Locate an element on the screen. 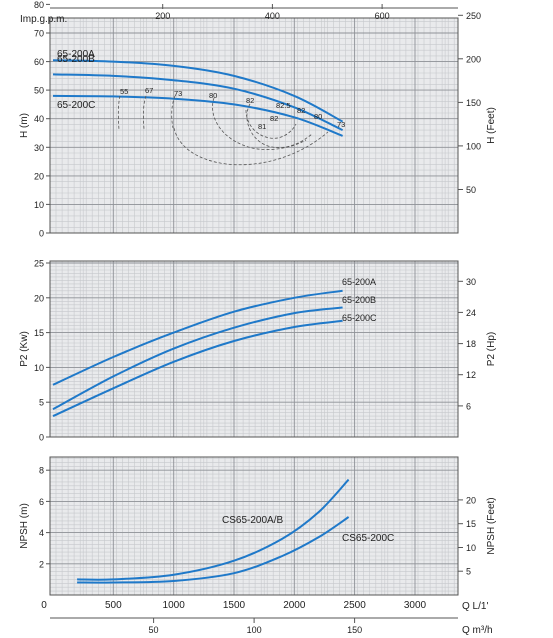 The image size is (553, 638). y-tick-label: 40 is located at coordinates (39, 119).